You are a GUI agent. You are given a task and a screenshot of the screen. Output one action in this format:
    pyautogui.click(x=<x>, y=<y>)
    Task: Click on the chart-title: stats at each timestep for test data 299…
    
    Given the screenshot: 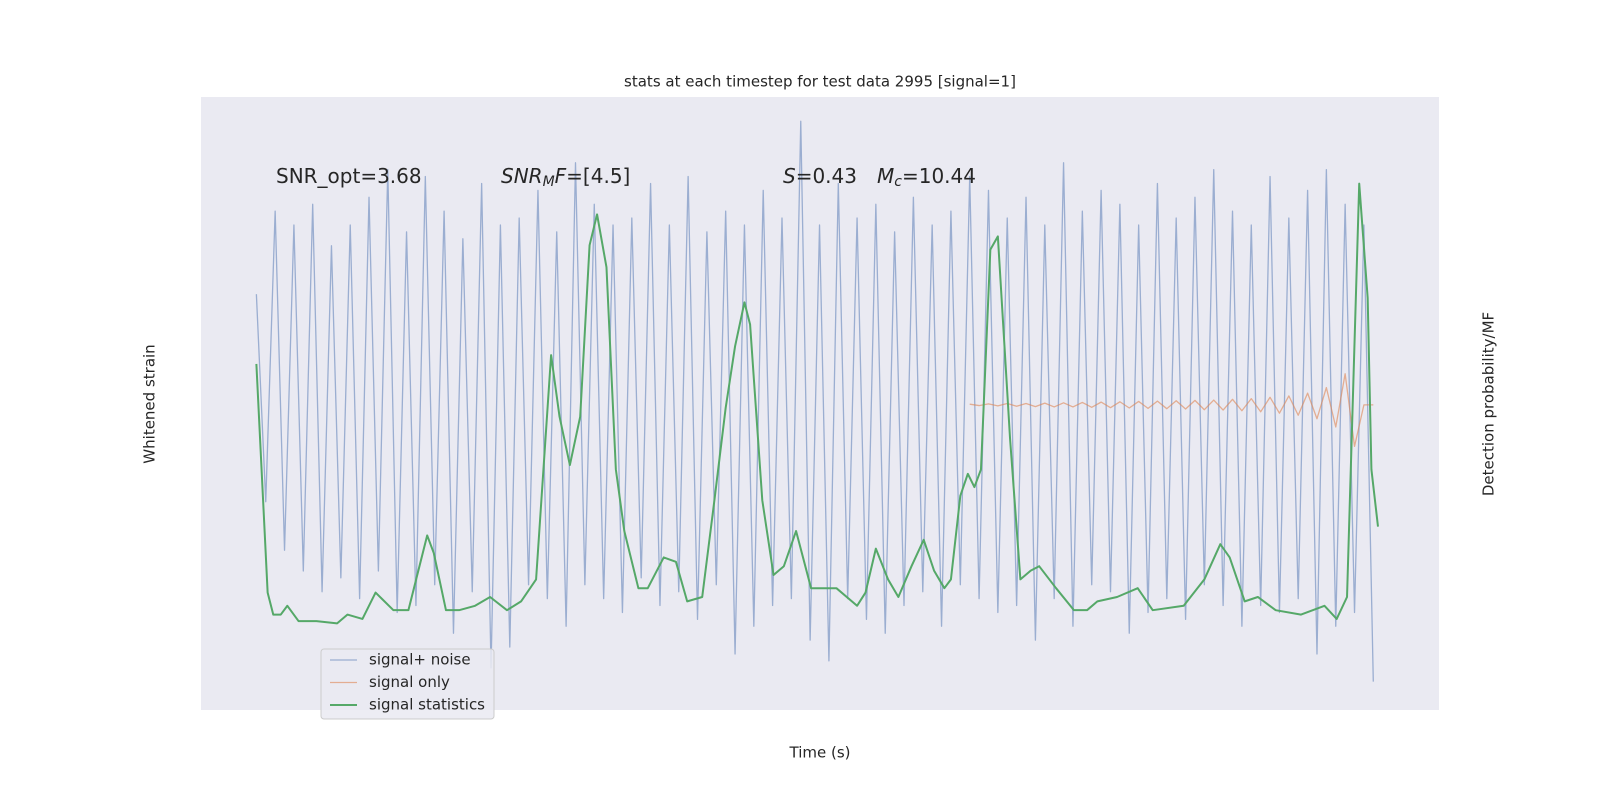 What is the action you would take?
    pyautogui.click(x=820, y=82)
    